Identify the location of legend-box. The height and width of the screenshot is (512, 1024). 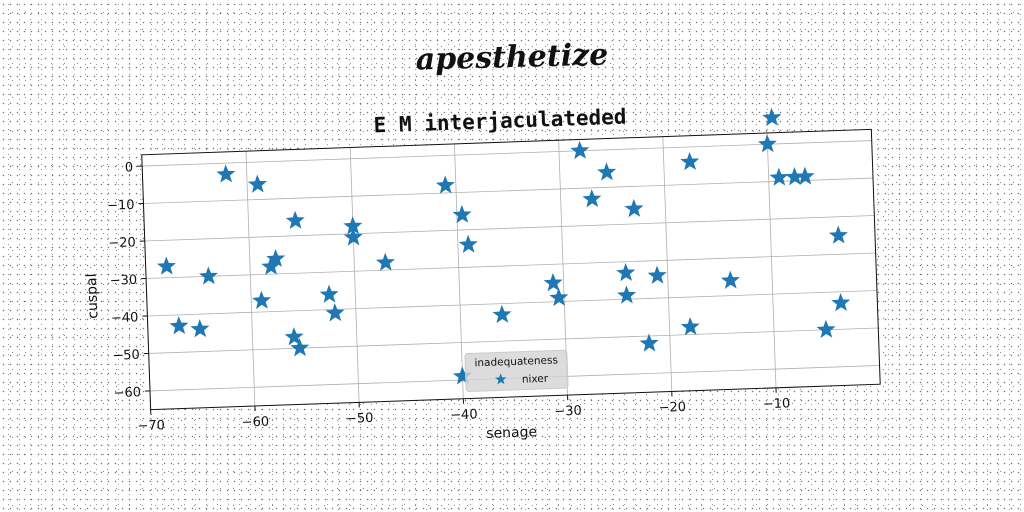
(516, 371).